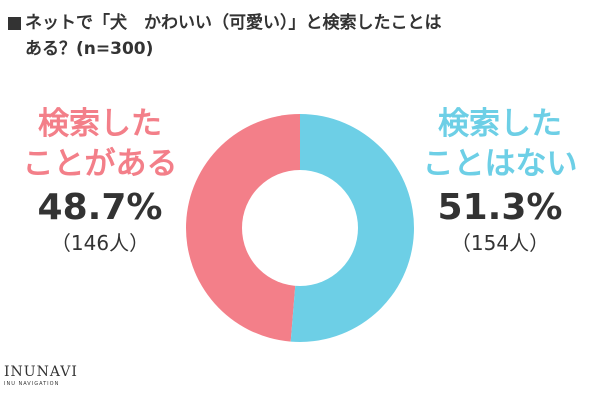  Describe the element at coordinates (500, 164) in the screenshot. I see `not-searched-label-line-2: ことはない` at that location.